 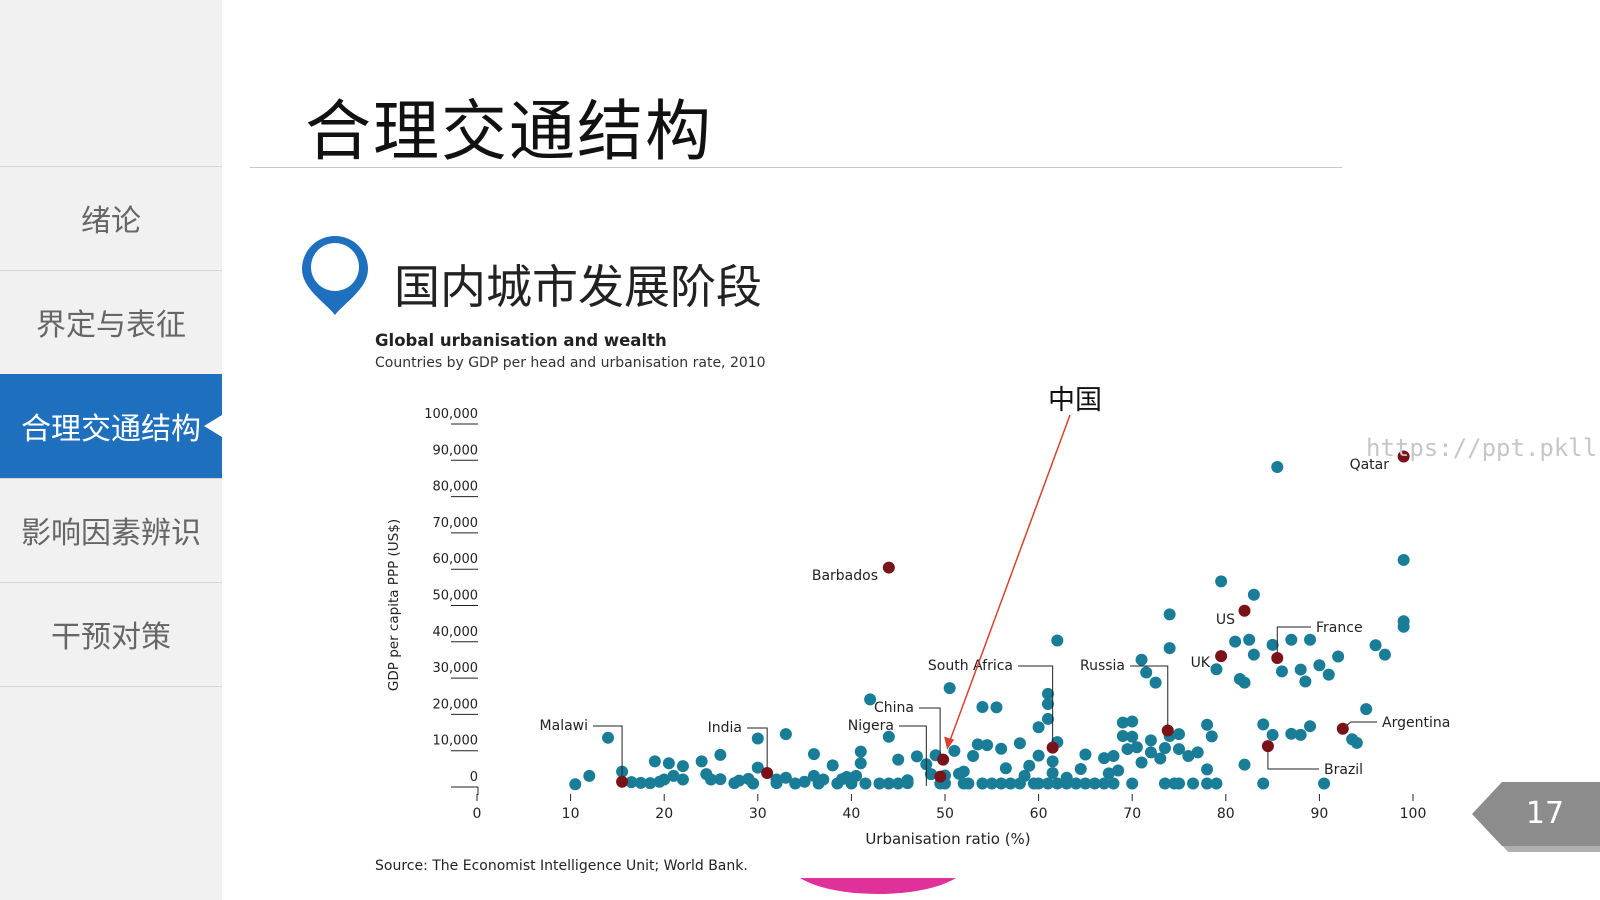 I want to click on watermark: https://ppt.pkll.de, so click(x=1483, y=448).